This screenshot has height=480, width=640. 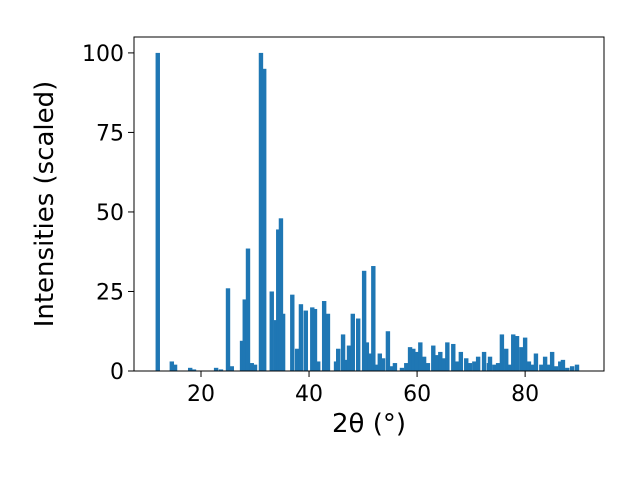 I want to click on y-tick-label: 0, so click(x=117, y=372).